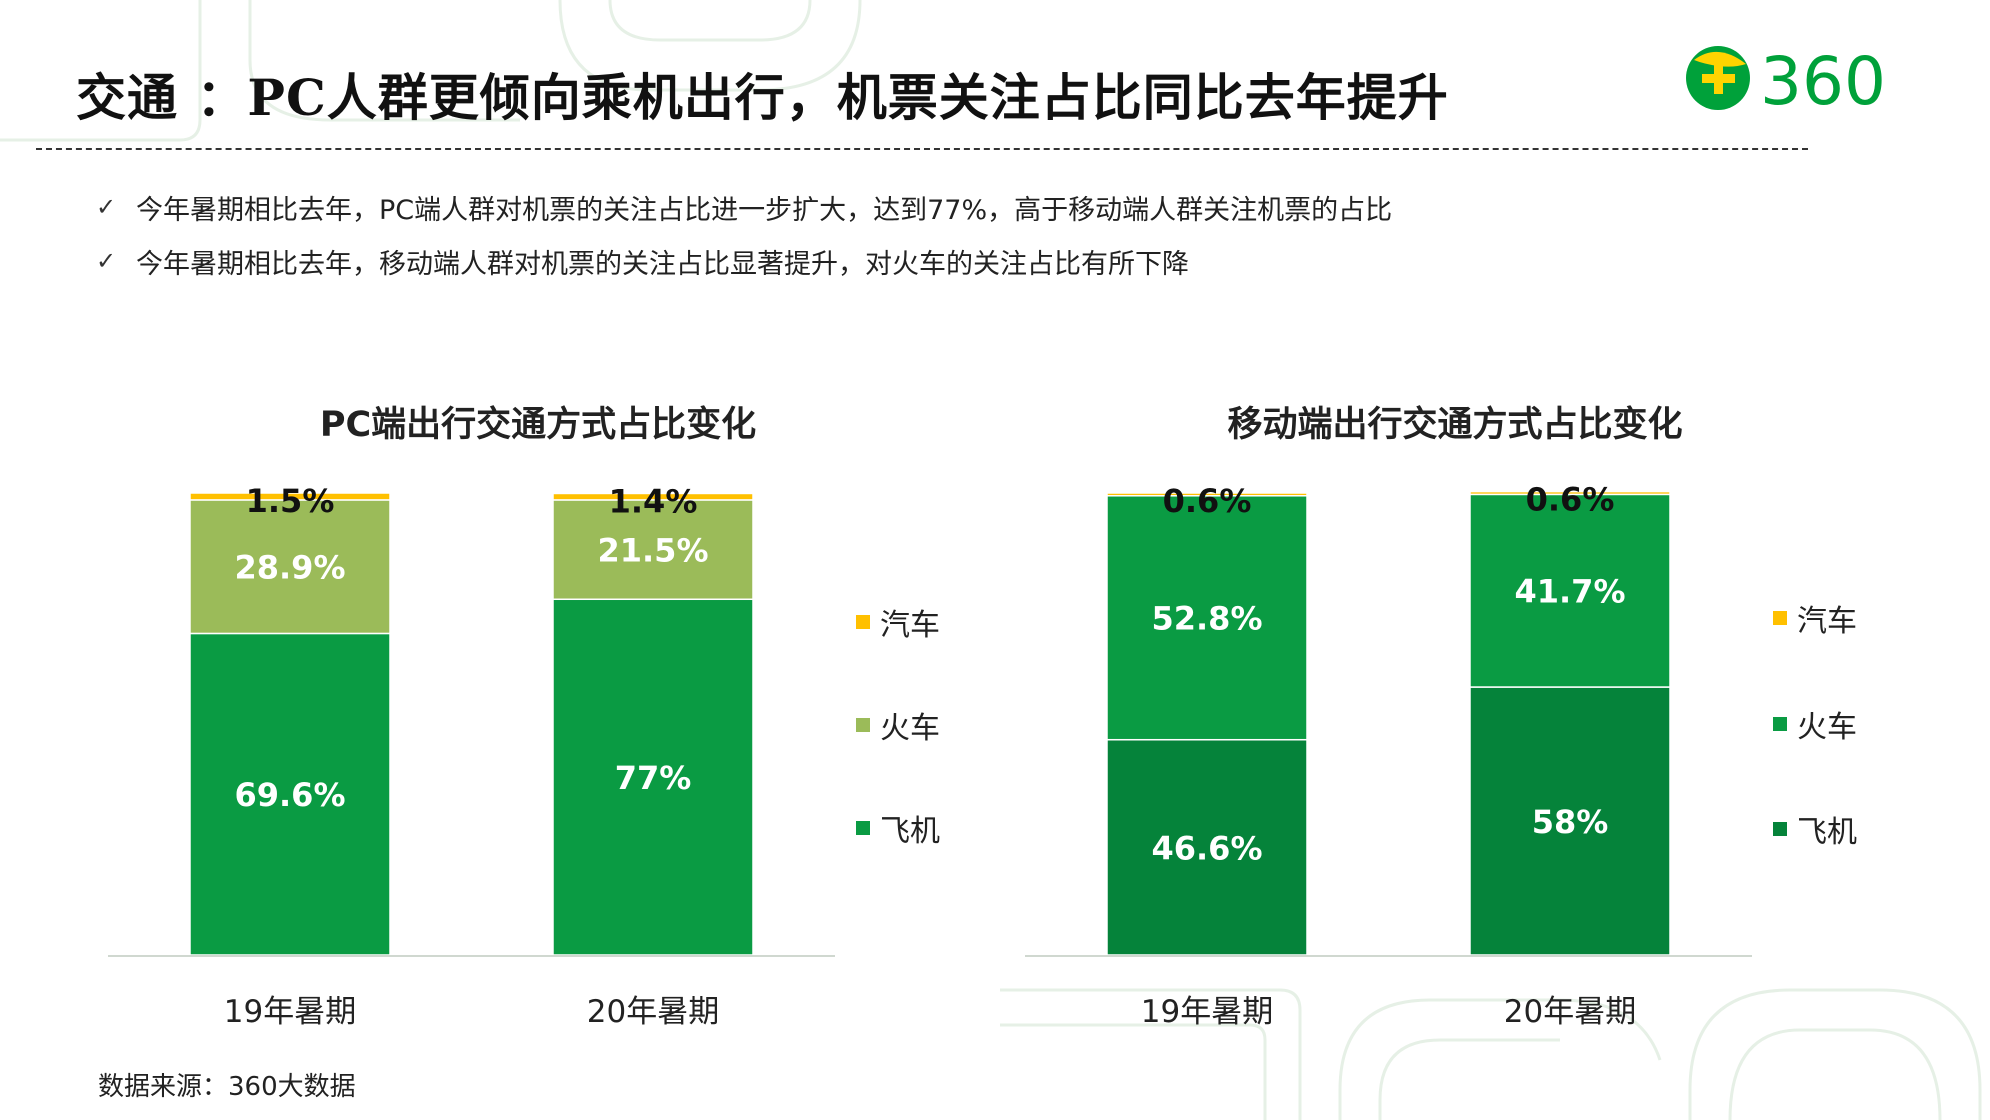 Image resolution: width=1990 pixels, height=1120 pixels. What do you see at coordinates (227, 1087) in the screenshot?
I see `data-source: 数据来源：360大数据` at bounding box center [227, 1087].